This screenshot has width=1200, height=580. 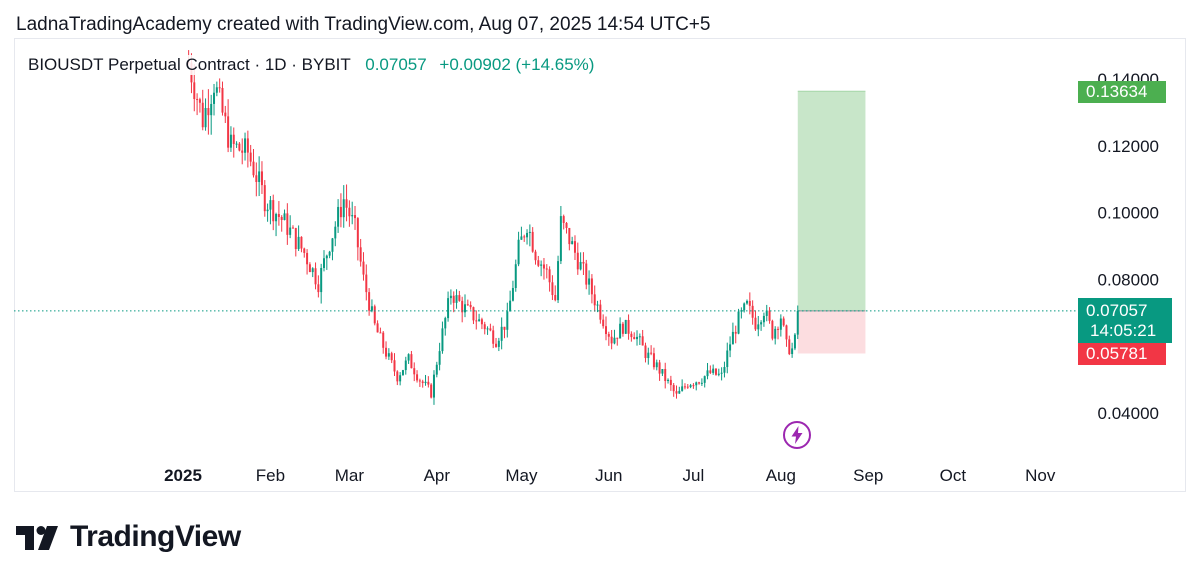 What do you see at coordinates (189, 64) in the screenshot?
I see `symbol-name: BIOUSDT Perpetual Contract · 1D · BYBIT` at bounding box center [189, 64].